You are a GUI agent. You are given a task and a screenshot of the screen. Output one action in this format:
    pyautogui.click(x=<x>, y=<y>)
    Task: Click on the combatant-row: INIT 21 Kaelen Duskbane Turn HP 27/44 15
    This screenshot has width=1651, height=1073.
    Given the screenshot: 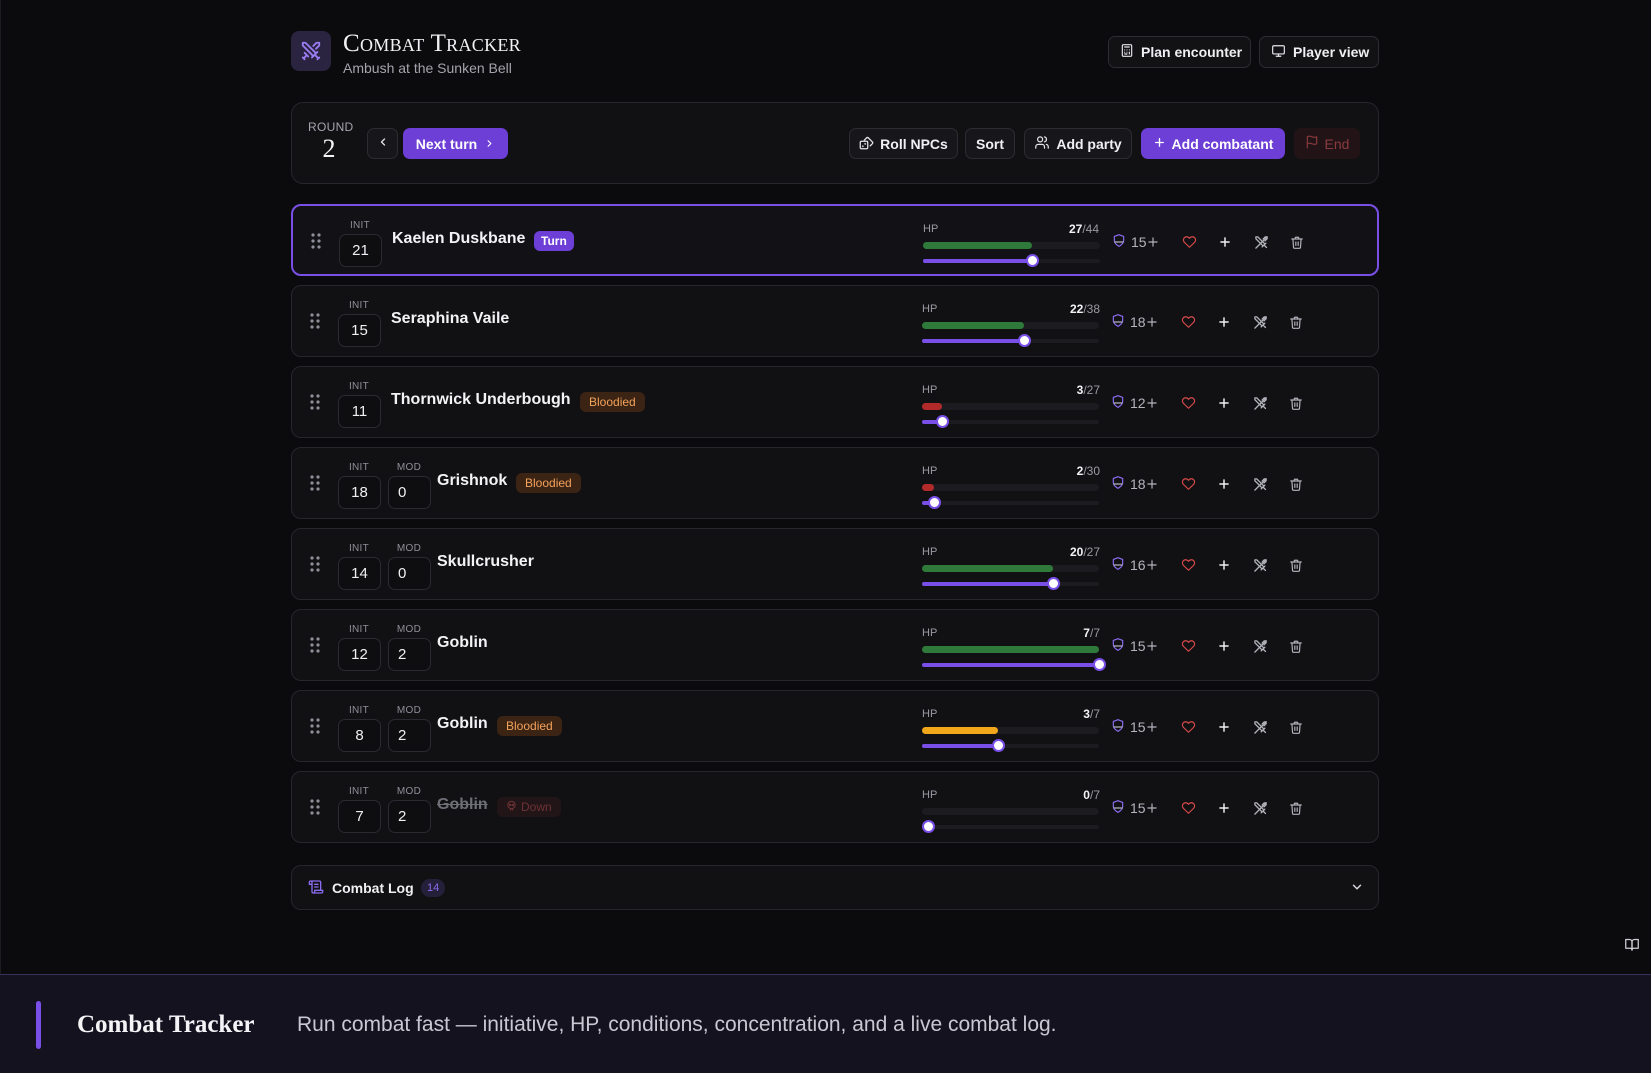 What is the action you would take?
    pyautogui.click(x=835, y=240)
    